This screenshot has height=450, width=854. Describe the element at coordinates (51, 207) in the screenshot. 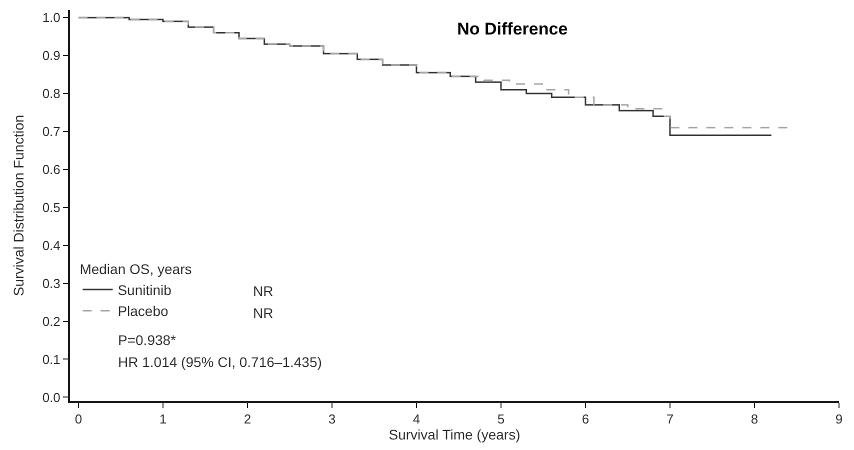

I see `y-tick-label: 0.5` at that location.